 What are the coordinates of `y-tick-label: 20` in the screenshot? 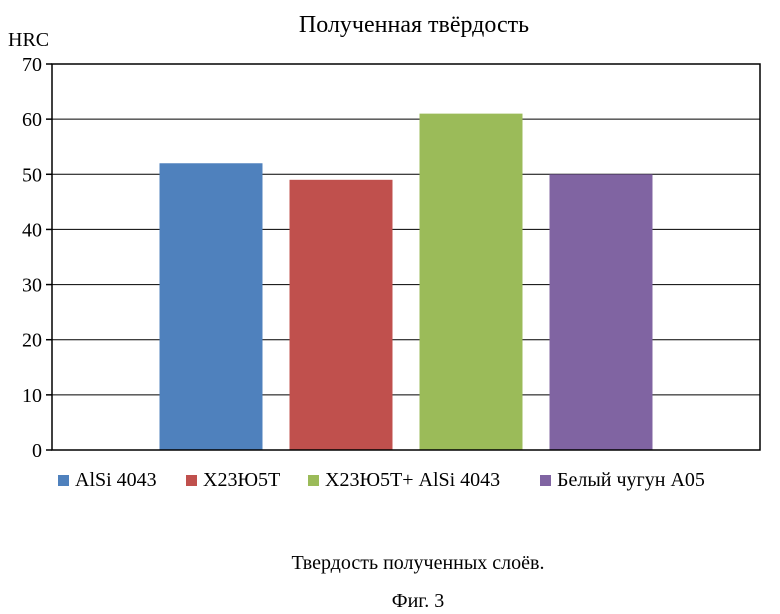 It's located at (32, 341).